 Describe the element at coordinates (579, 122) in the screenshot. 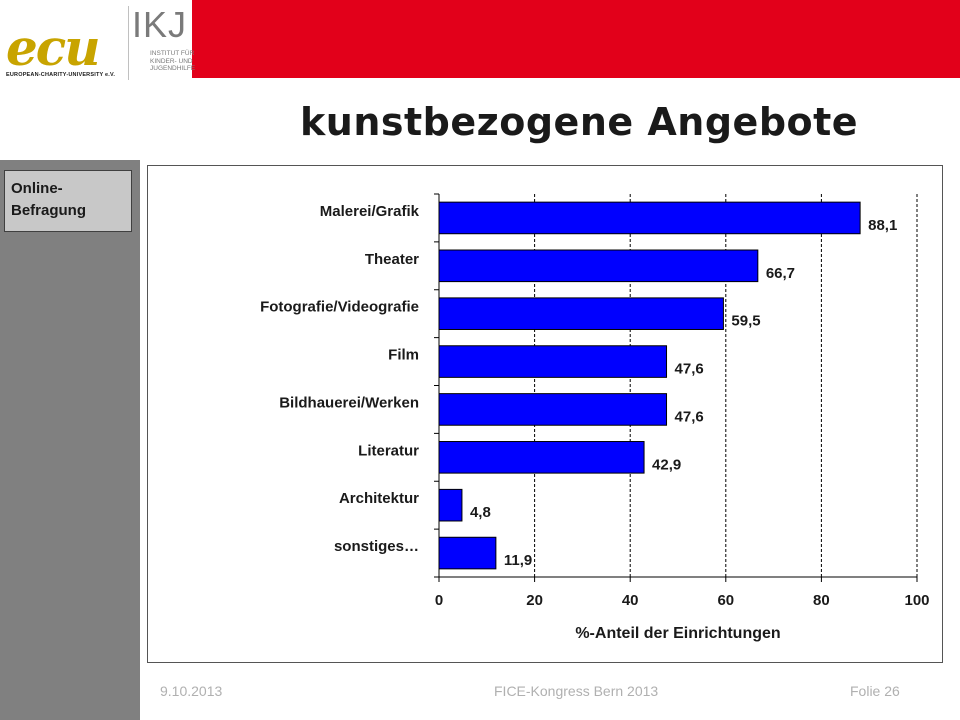

I see `page-title: kunstbezogene Angebote` at that location.